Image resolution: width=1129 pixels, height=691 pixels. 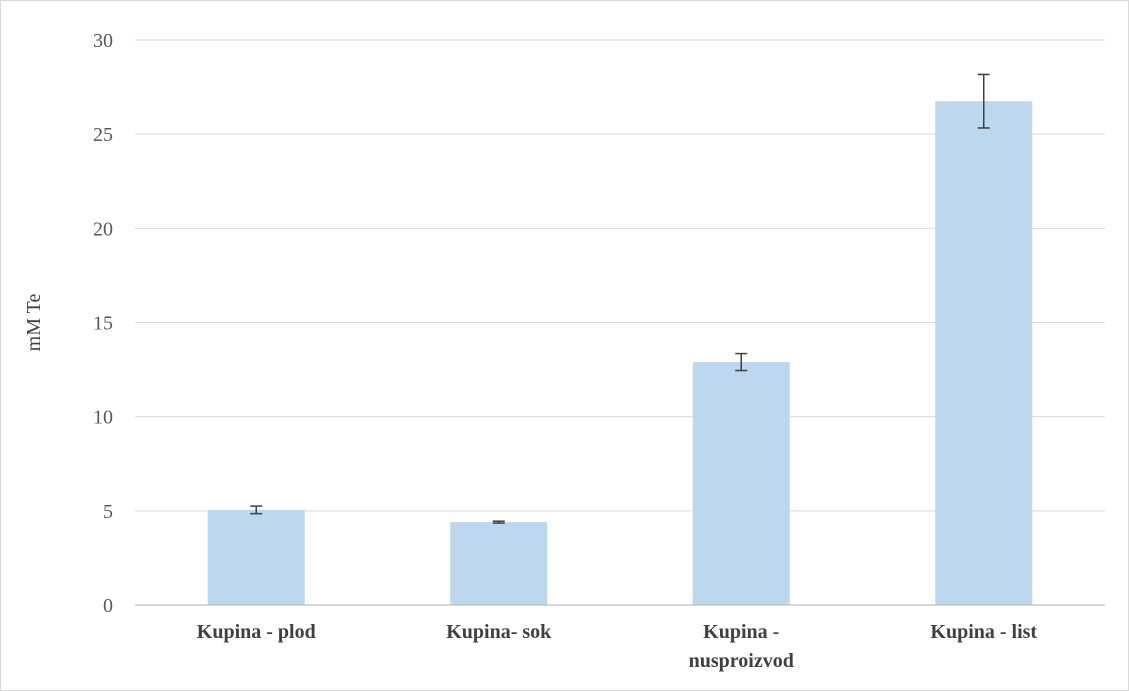 I want to click on y-tick-labels: 0 5 10 15 20 25 30, so click(x=103, y=323).